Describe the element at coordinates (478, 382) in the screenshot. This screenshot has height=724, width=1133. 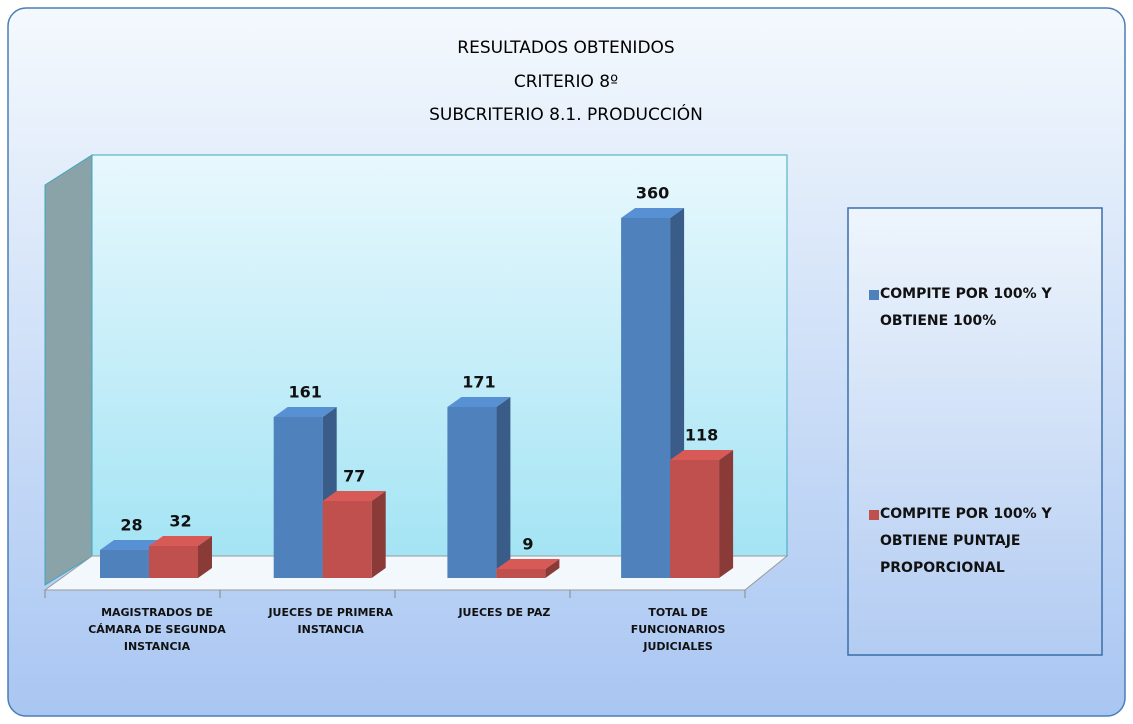
I see `data-label: 171` at that location.